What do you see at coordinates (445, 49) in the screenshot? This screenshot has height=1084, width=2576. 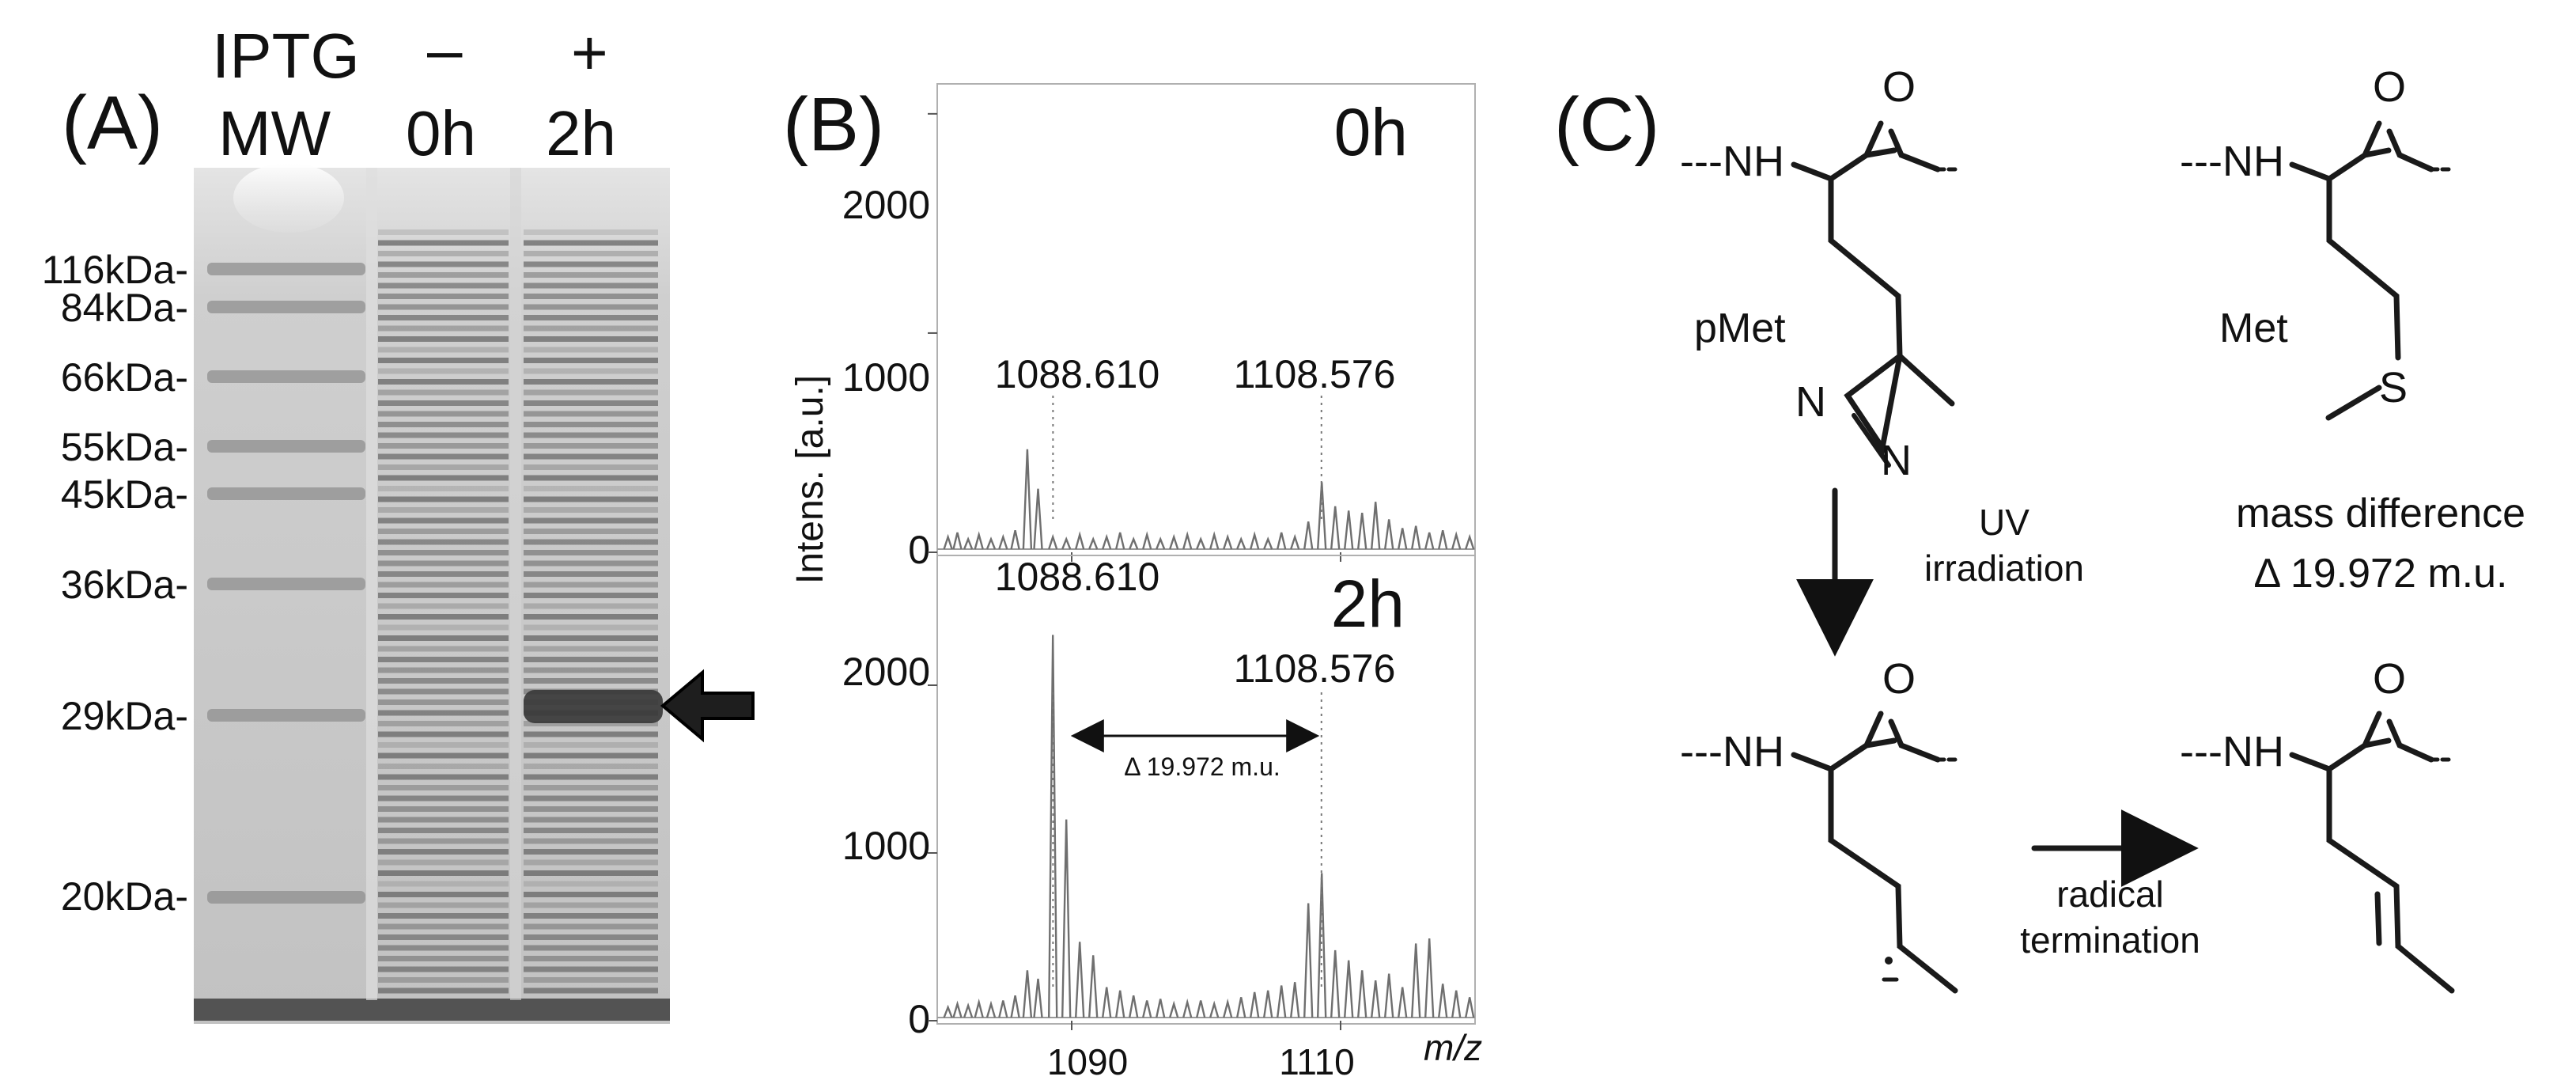 I see `iptg-minus-label: –` at bounding box center [445, 49].